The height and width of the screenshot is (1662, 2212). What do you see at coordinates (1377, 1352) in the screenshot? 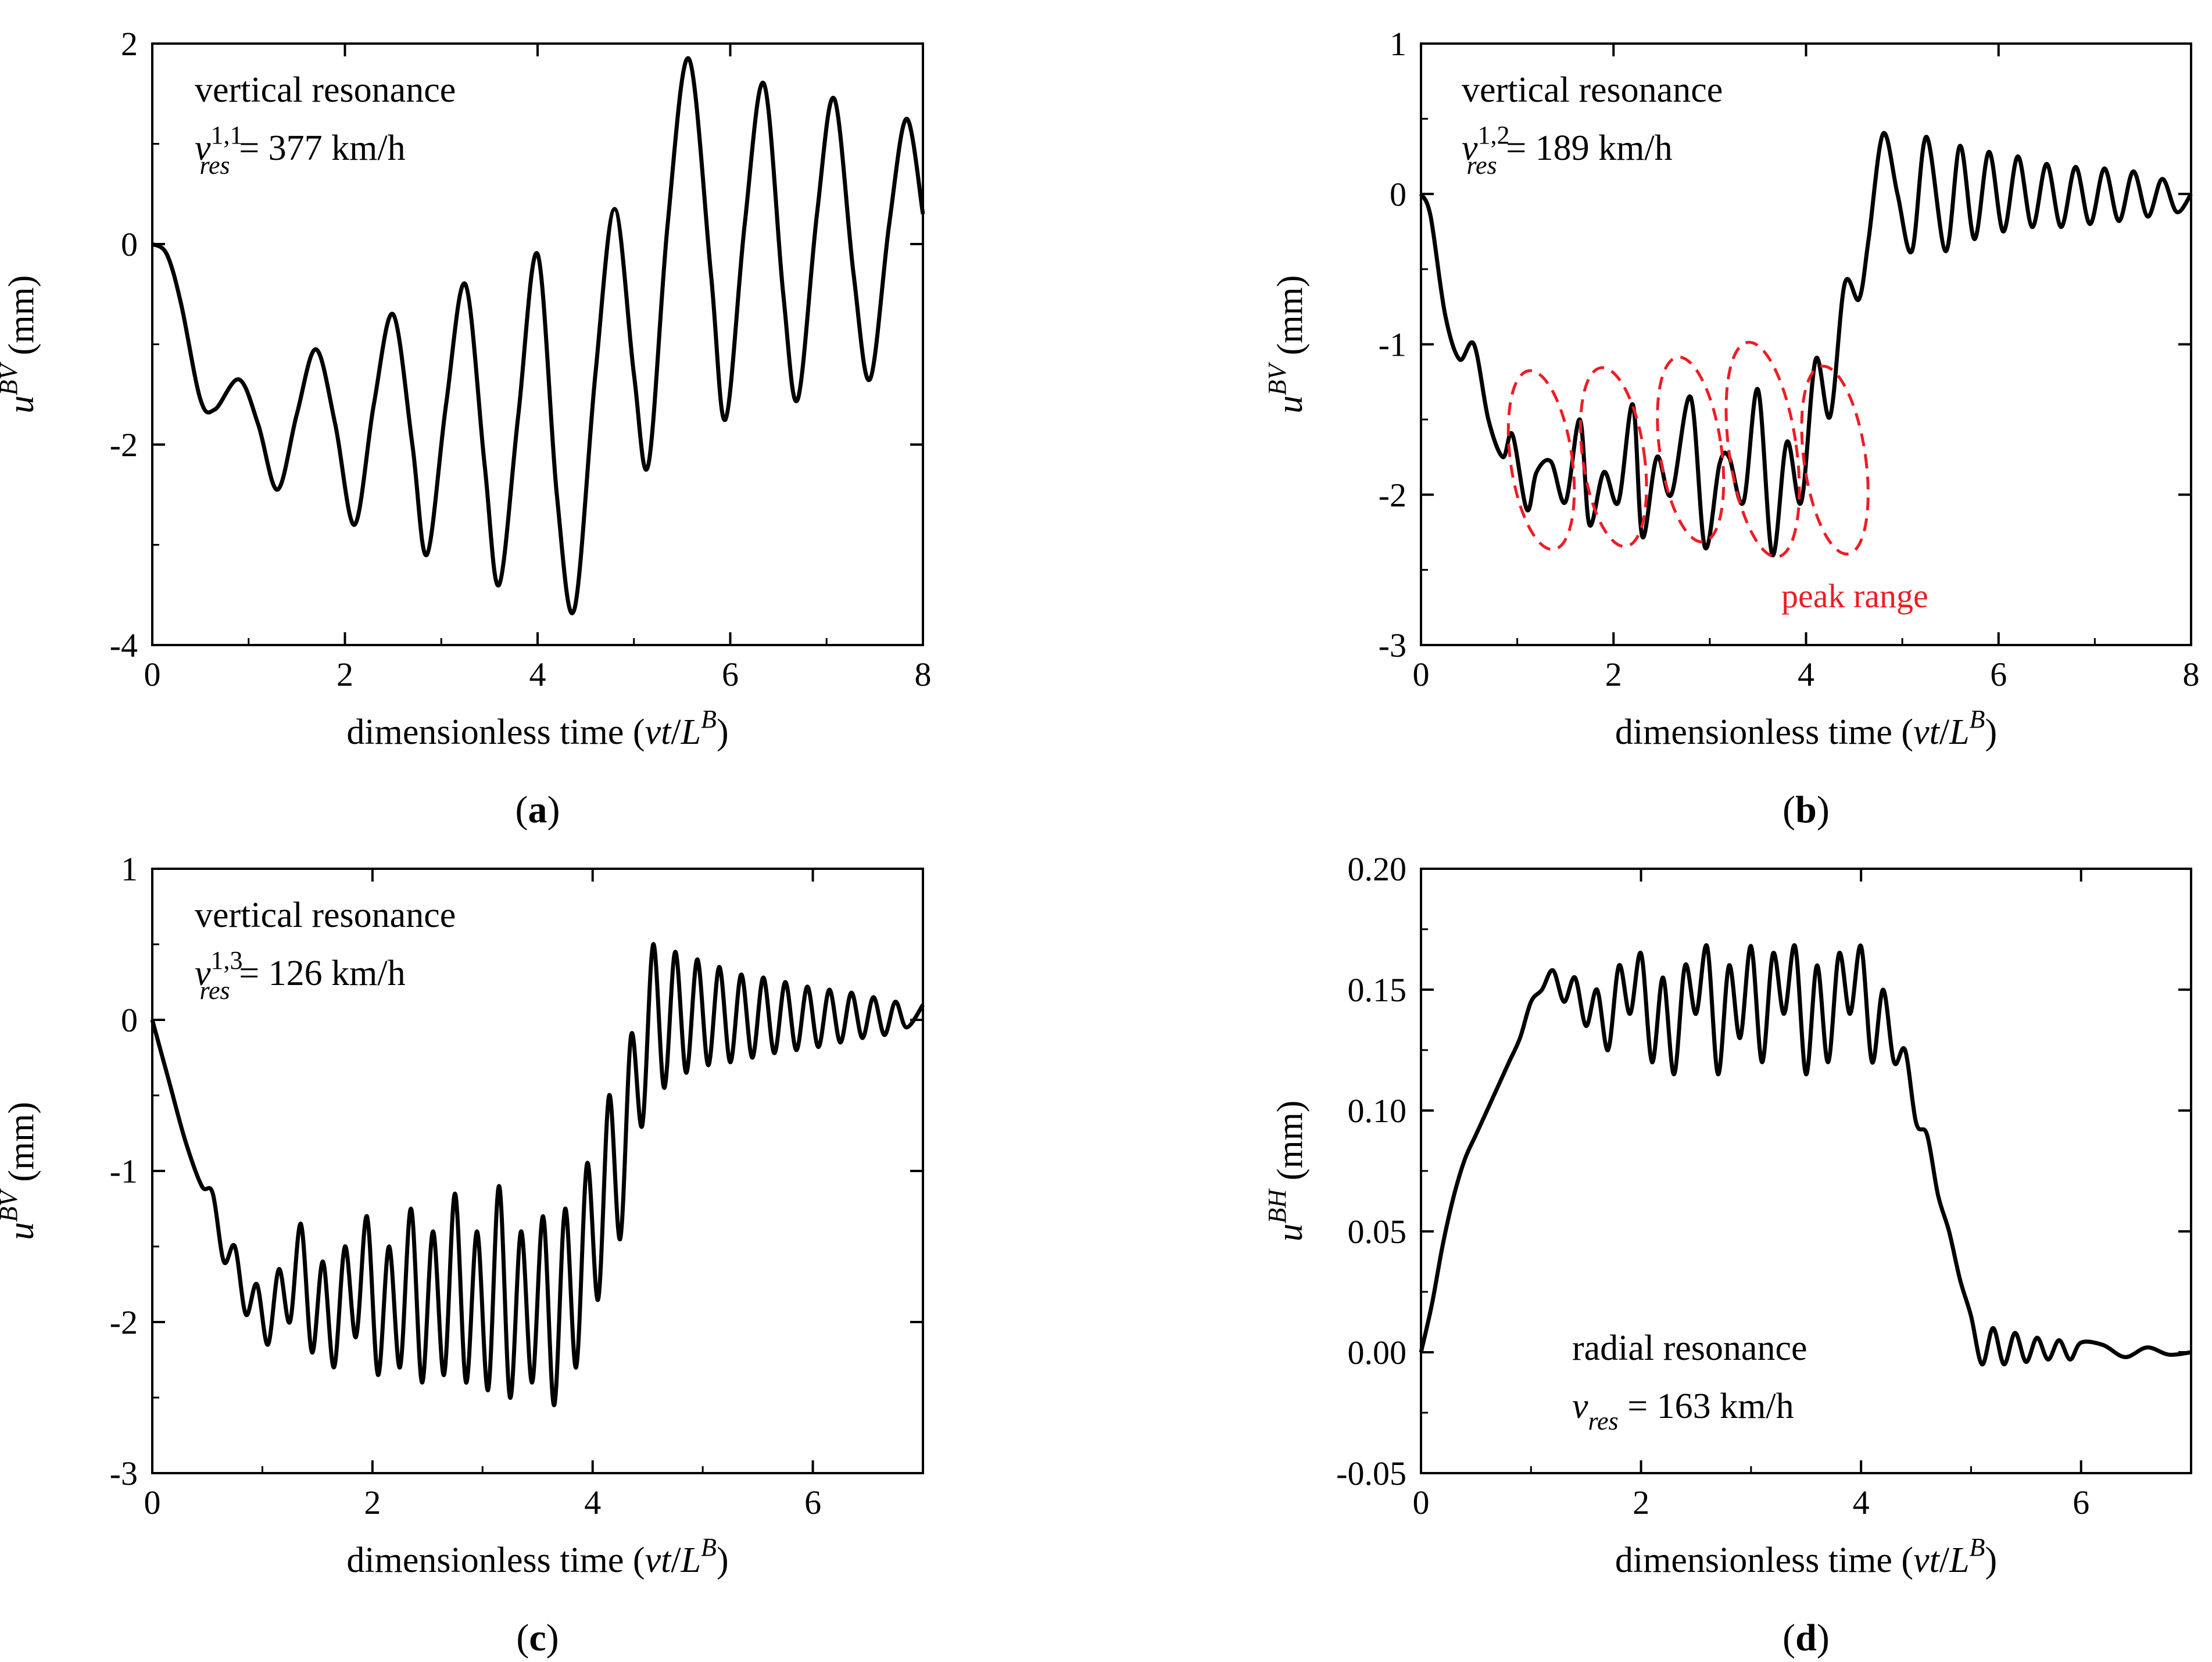
I see `y-tick-label: 0.00` at bounding box center [1377, 1352].